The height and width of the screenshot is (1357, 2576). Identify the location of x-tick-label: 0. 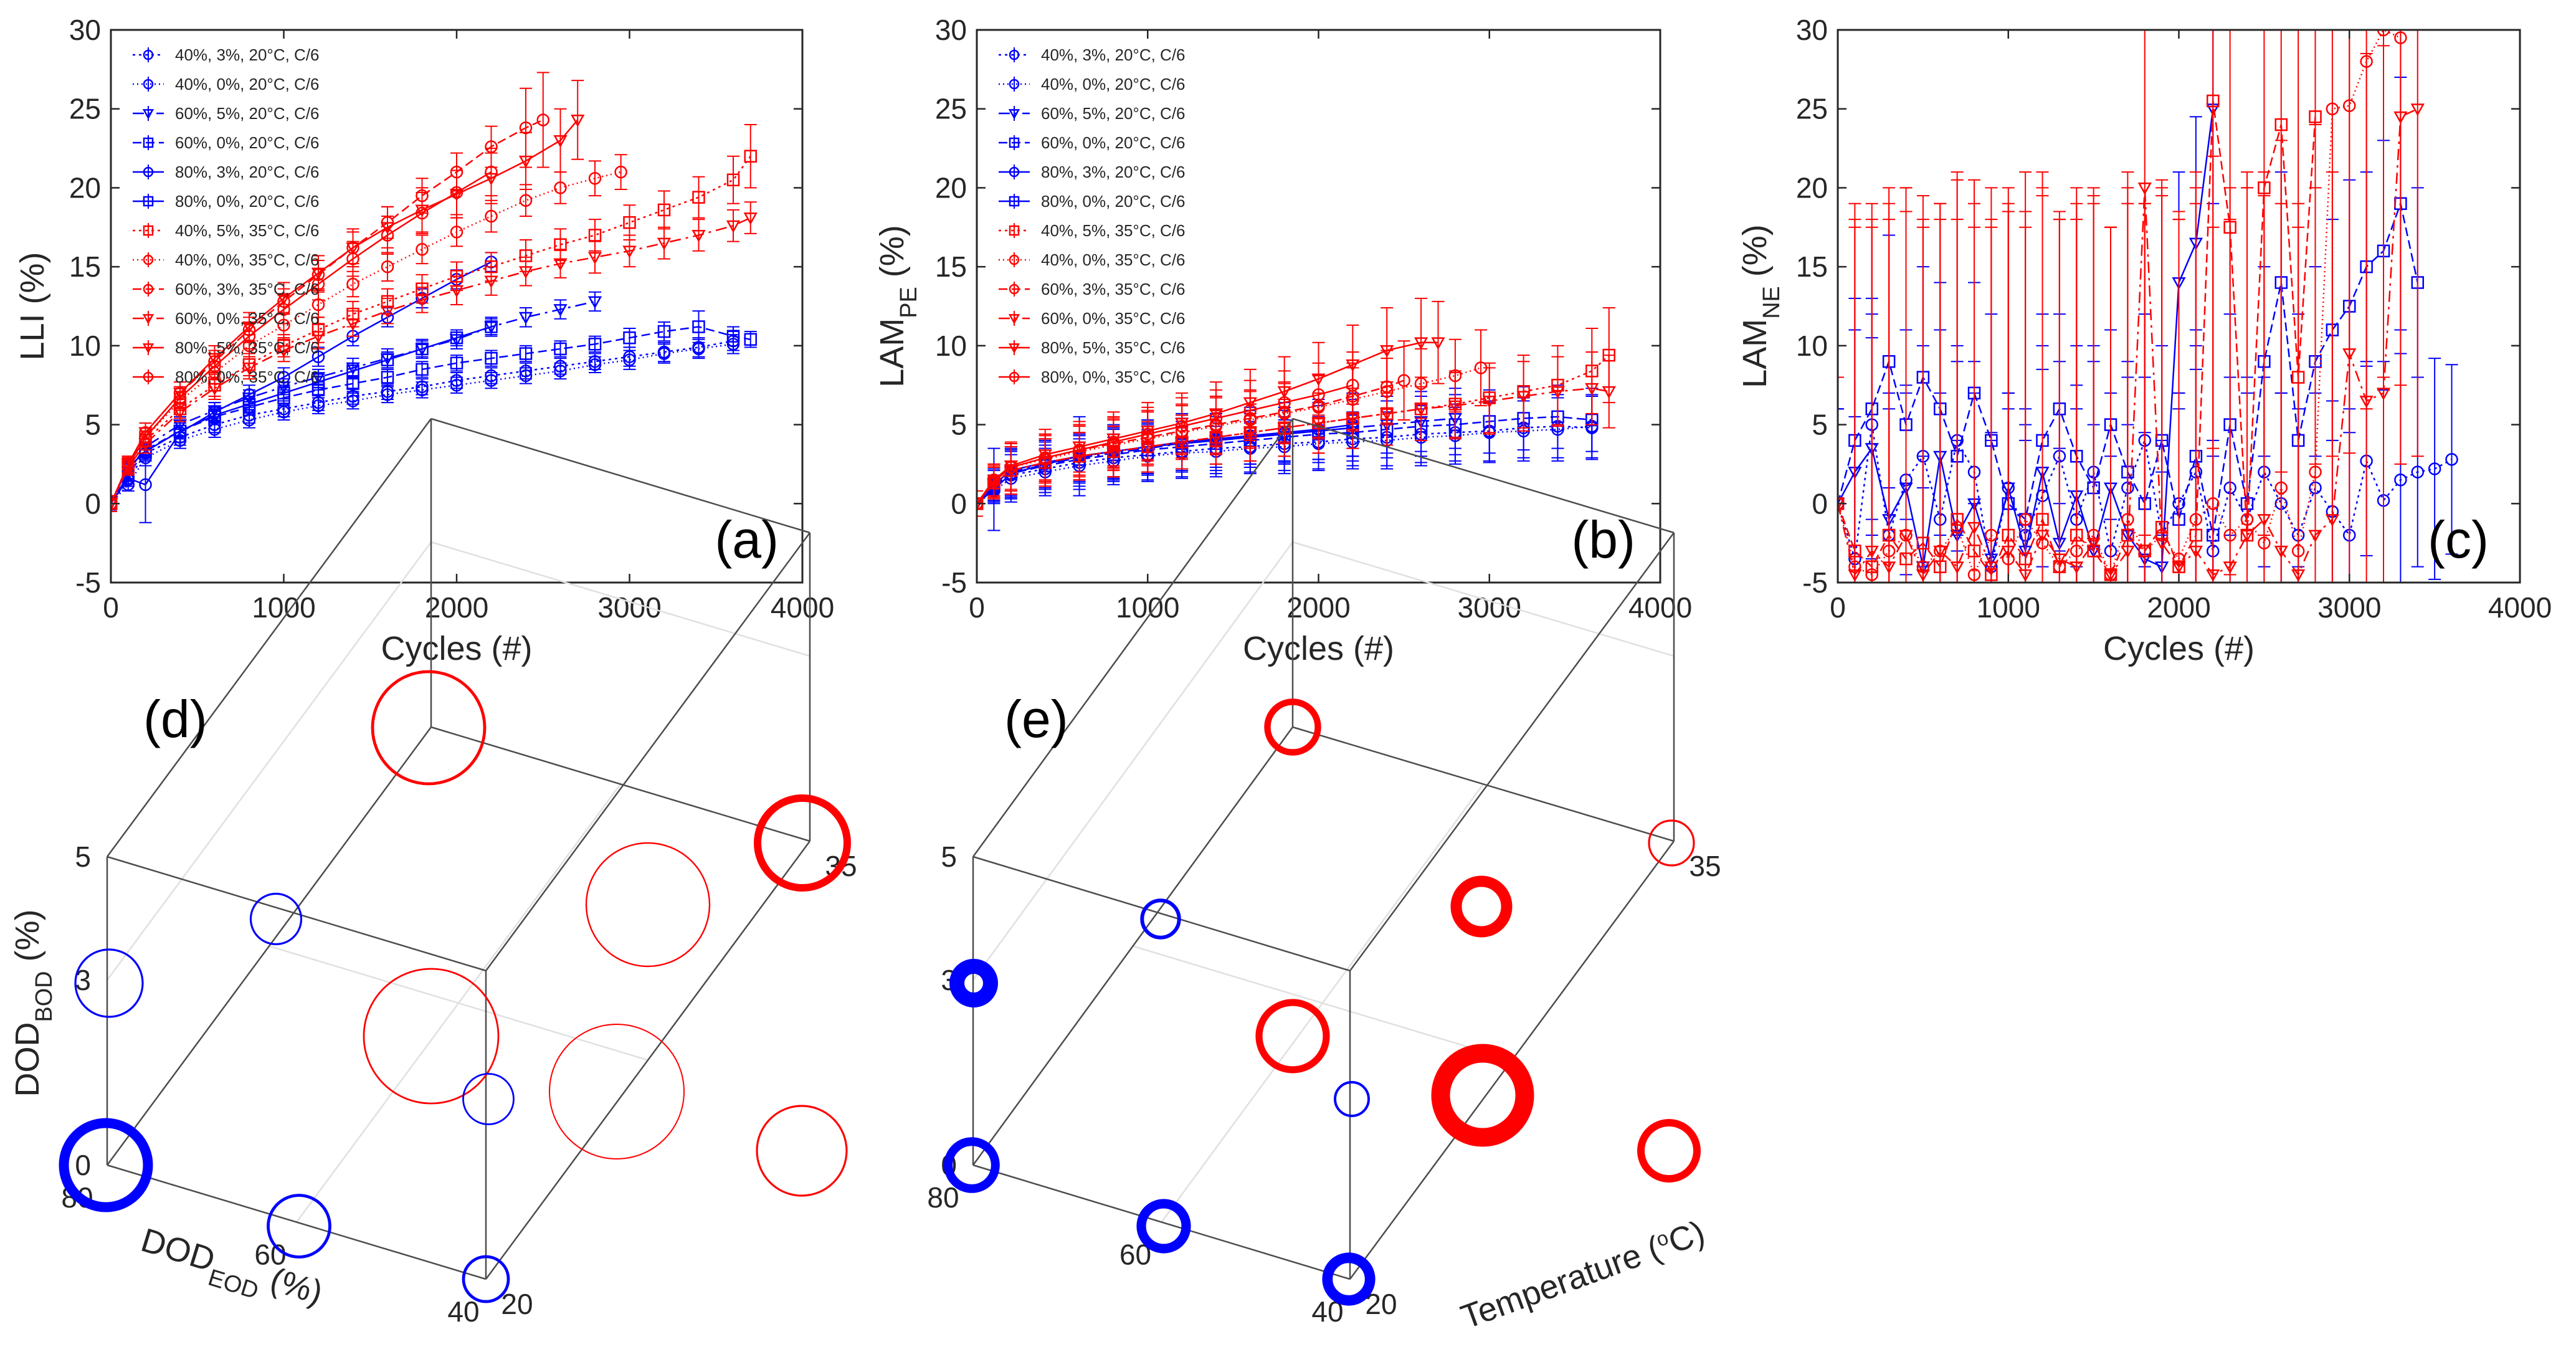
(111, 607).